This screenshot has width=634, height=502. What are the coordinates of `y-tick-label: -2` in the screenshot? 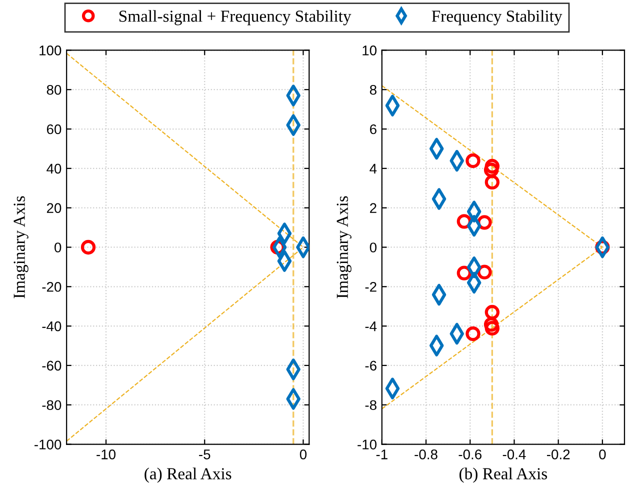 It's located at (370, 287).